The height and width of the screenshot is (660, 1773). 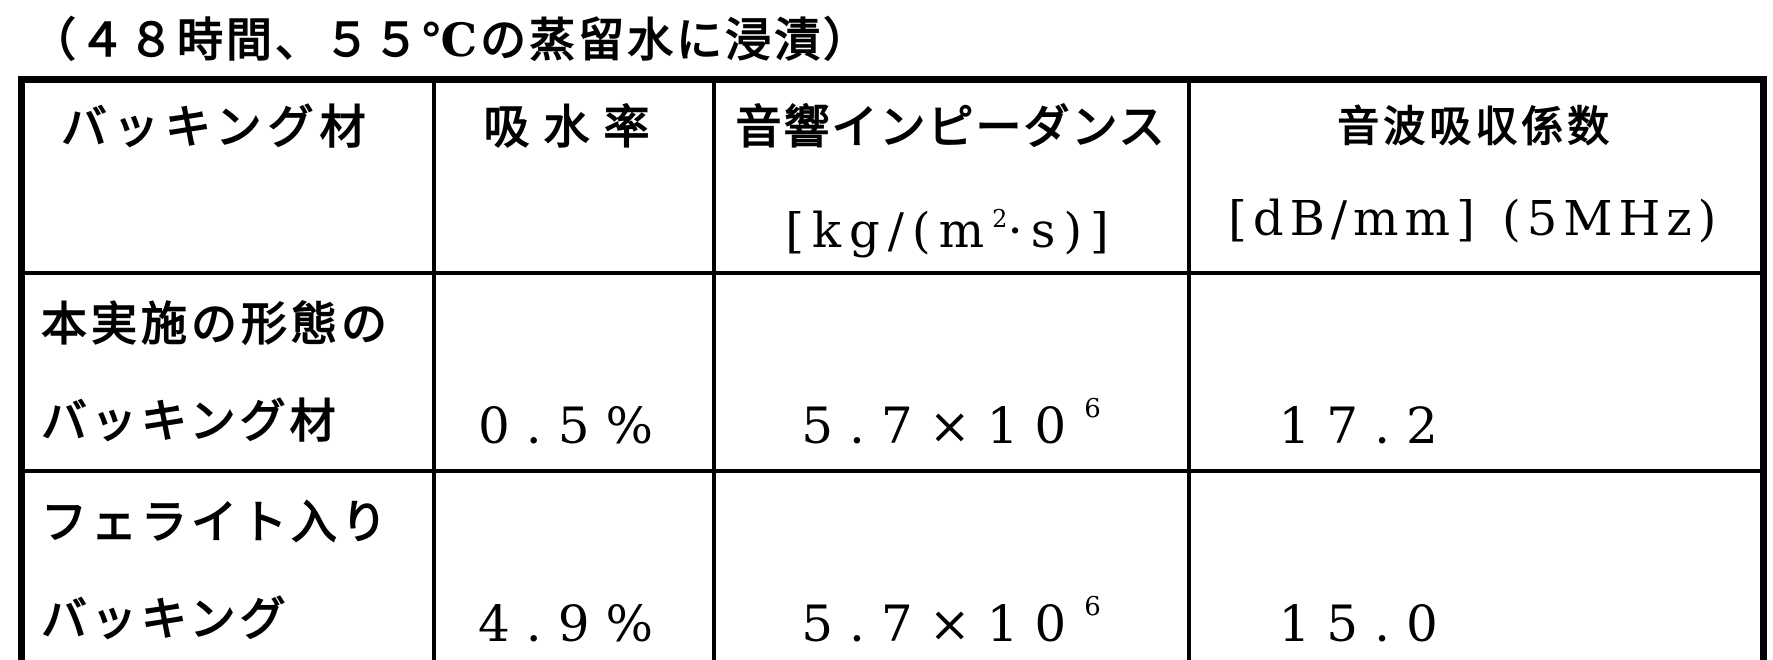 What do you see at coordinates (1366, 623) in the screenshot?
I see `absorption-coeff-value: 15.0` at bounding box center [1366, 623].